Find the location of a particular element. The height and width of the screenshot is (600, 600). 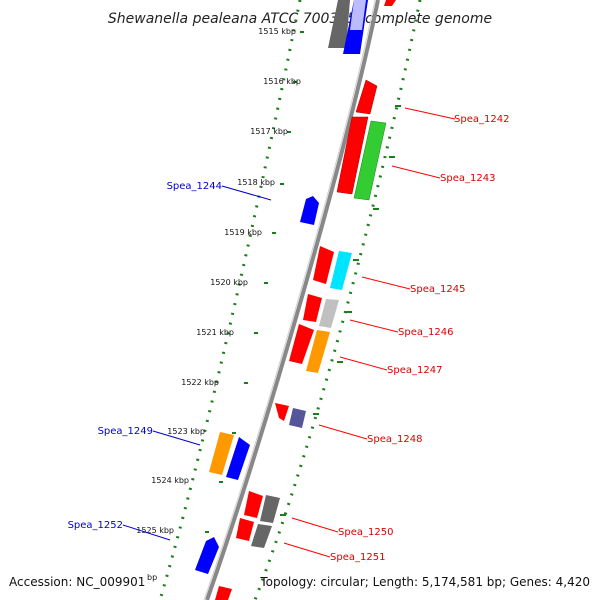

scale-label-1523: 1523 kbp is located at coordinates (186, 431).